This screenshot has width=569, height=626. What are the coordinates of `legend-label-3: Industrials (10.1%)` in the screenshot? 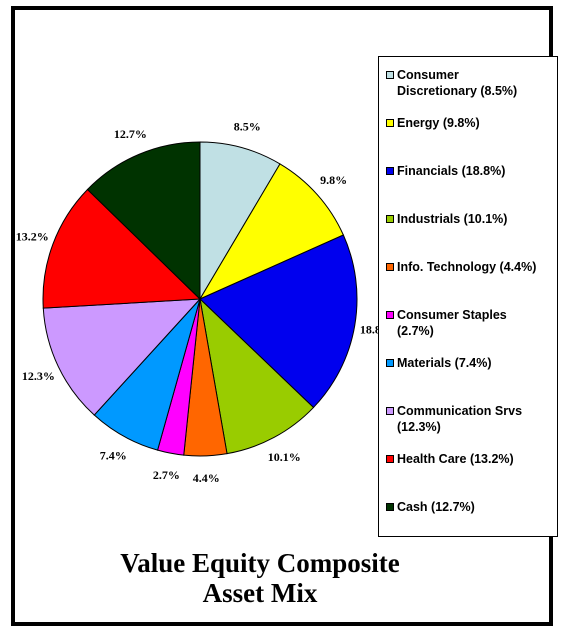 It's located at (452, 219).